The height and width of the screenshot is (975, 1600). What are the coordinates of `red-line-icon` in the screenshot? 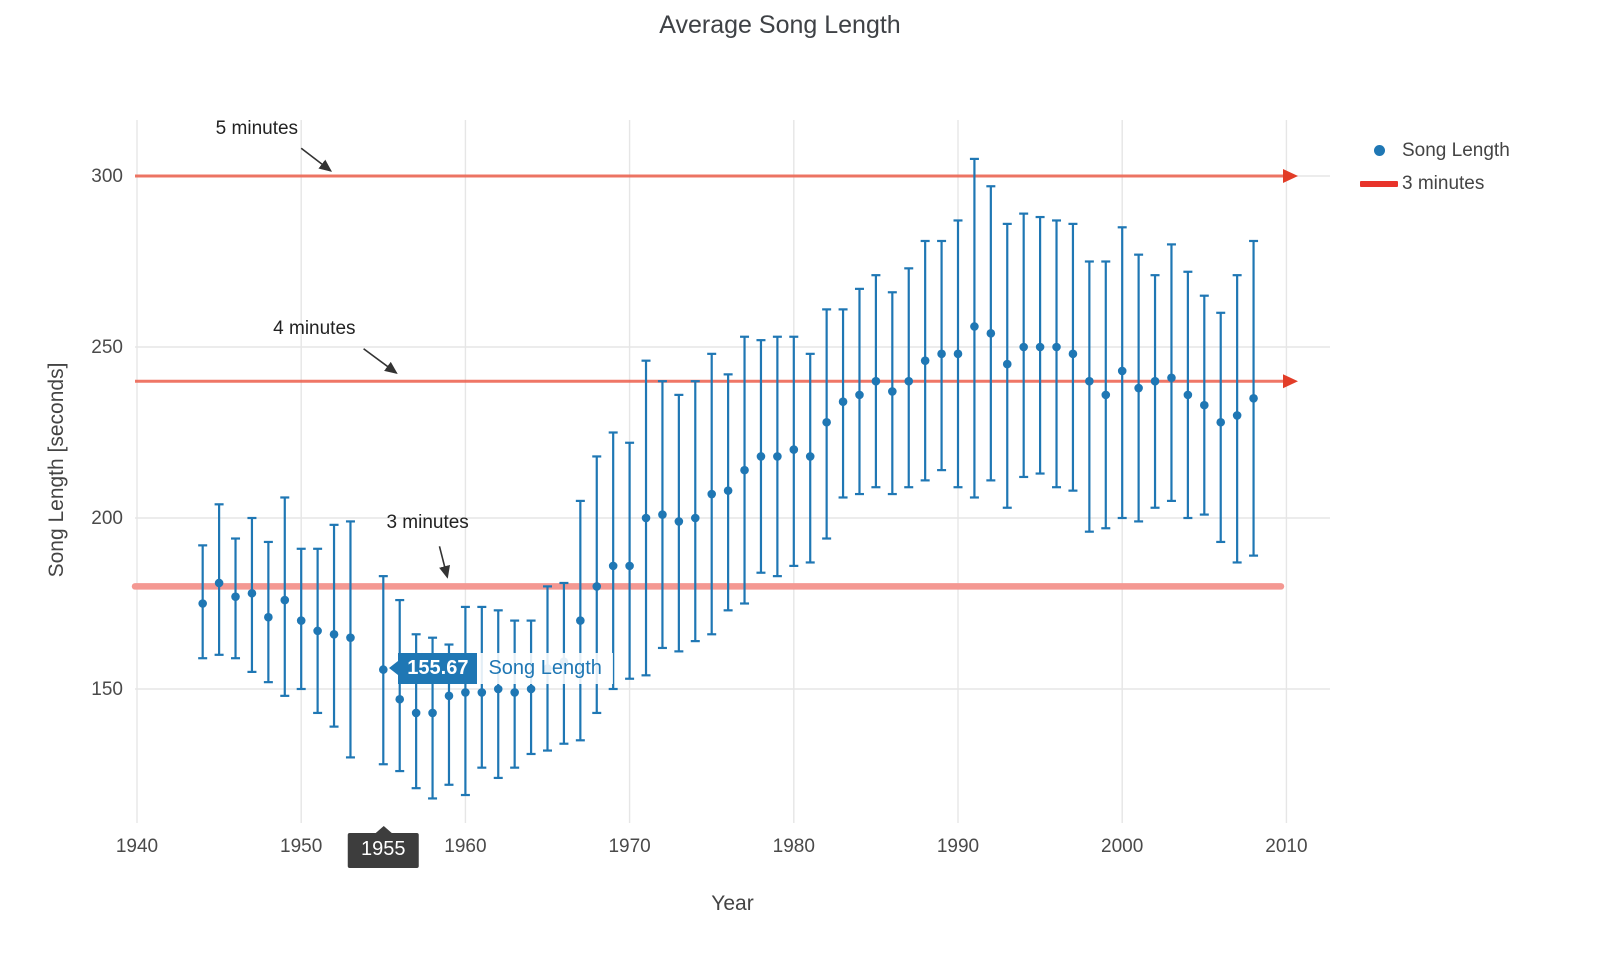 It's located at (1379, 183).